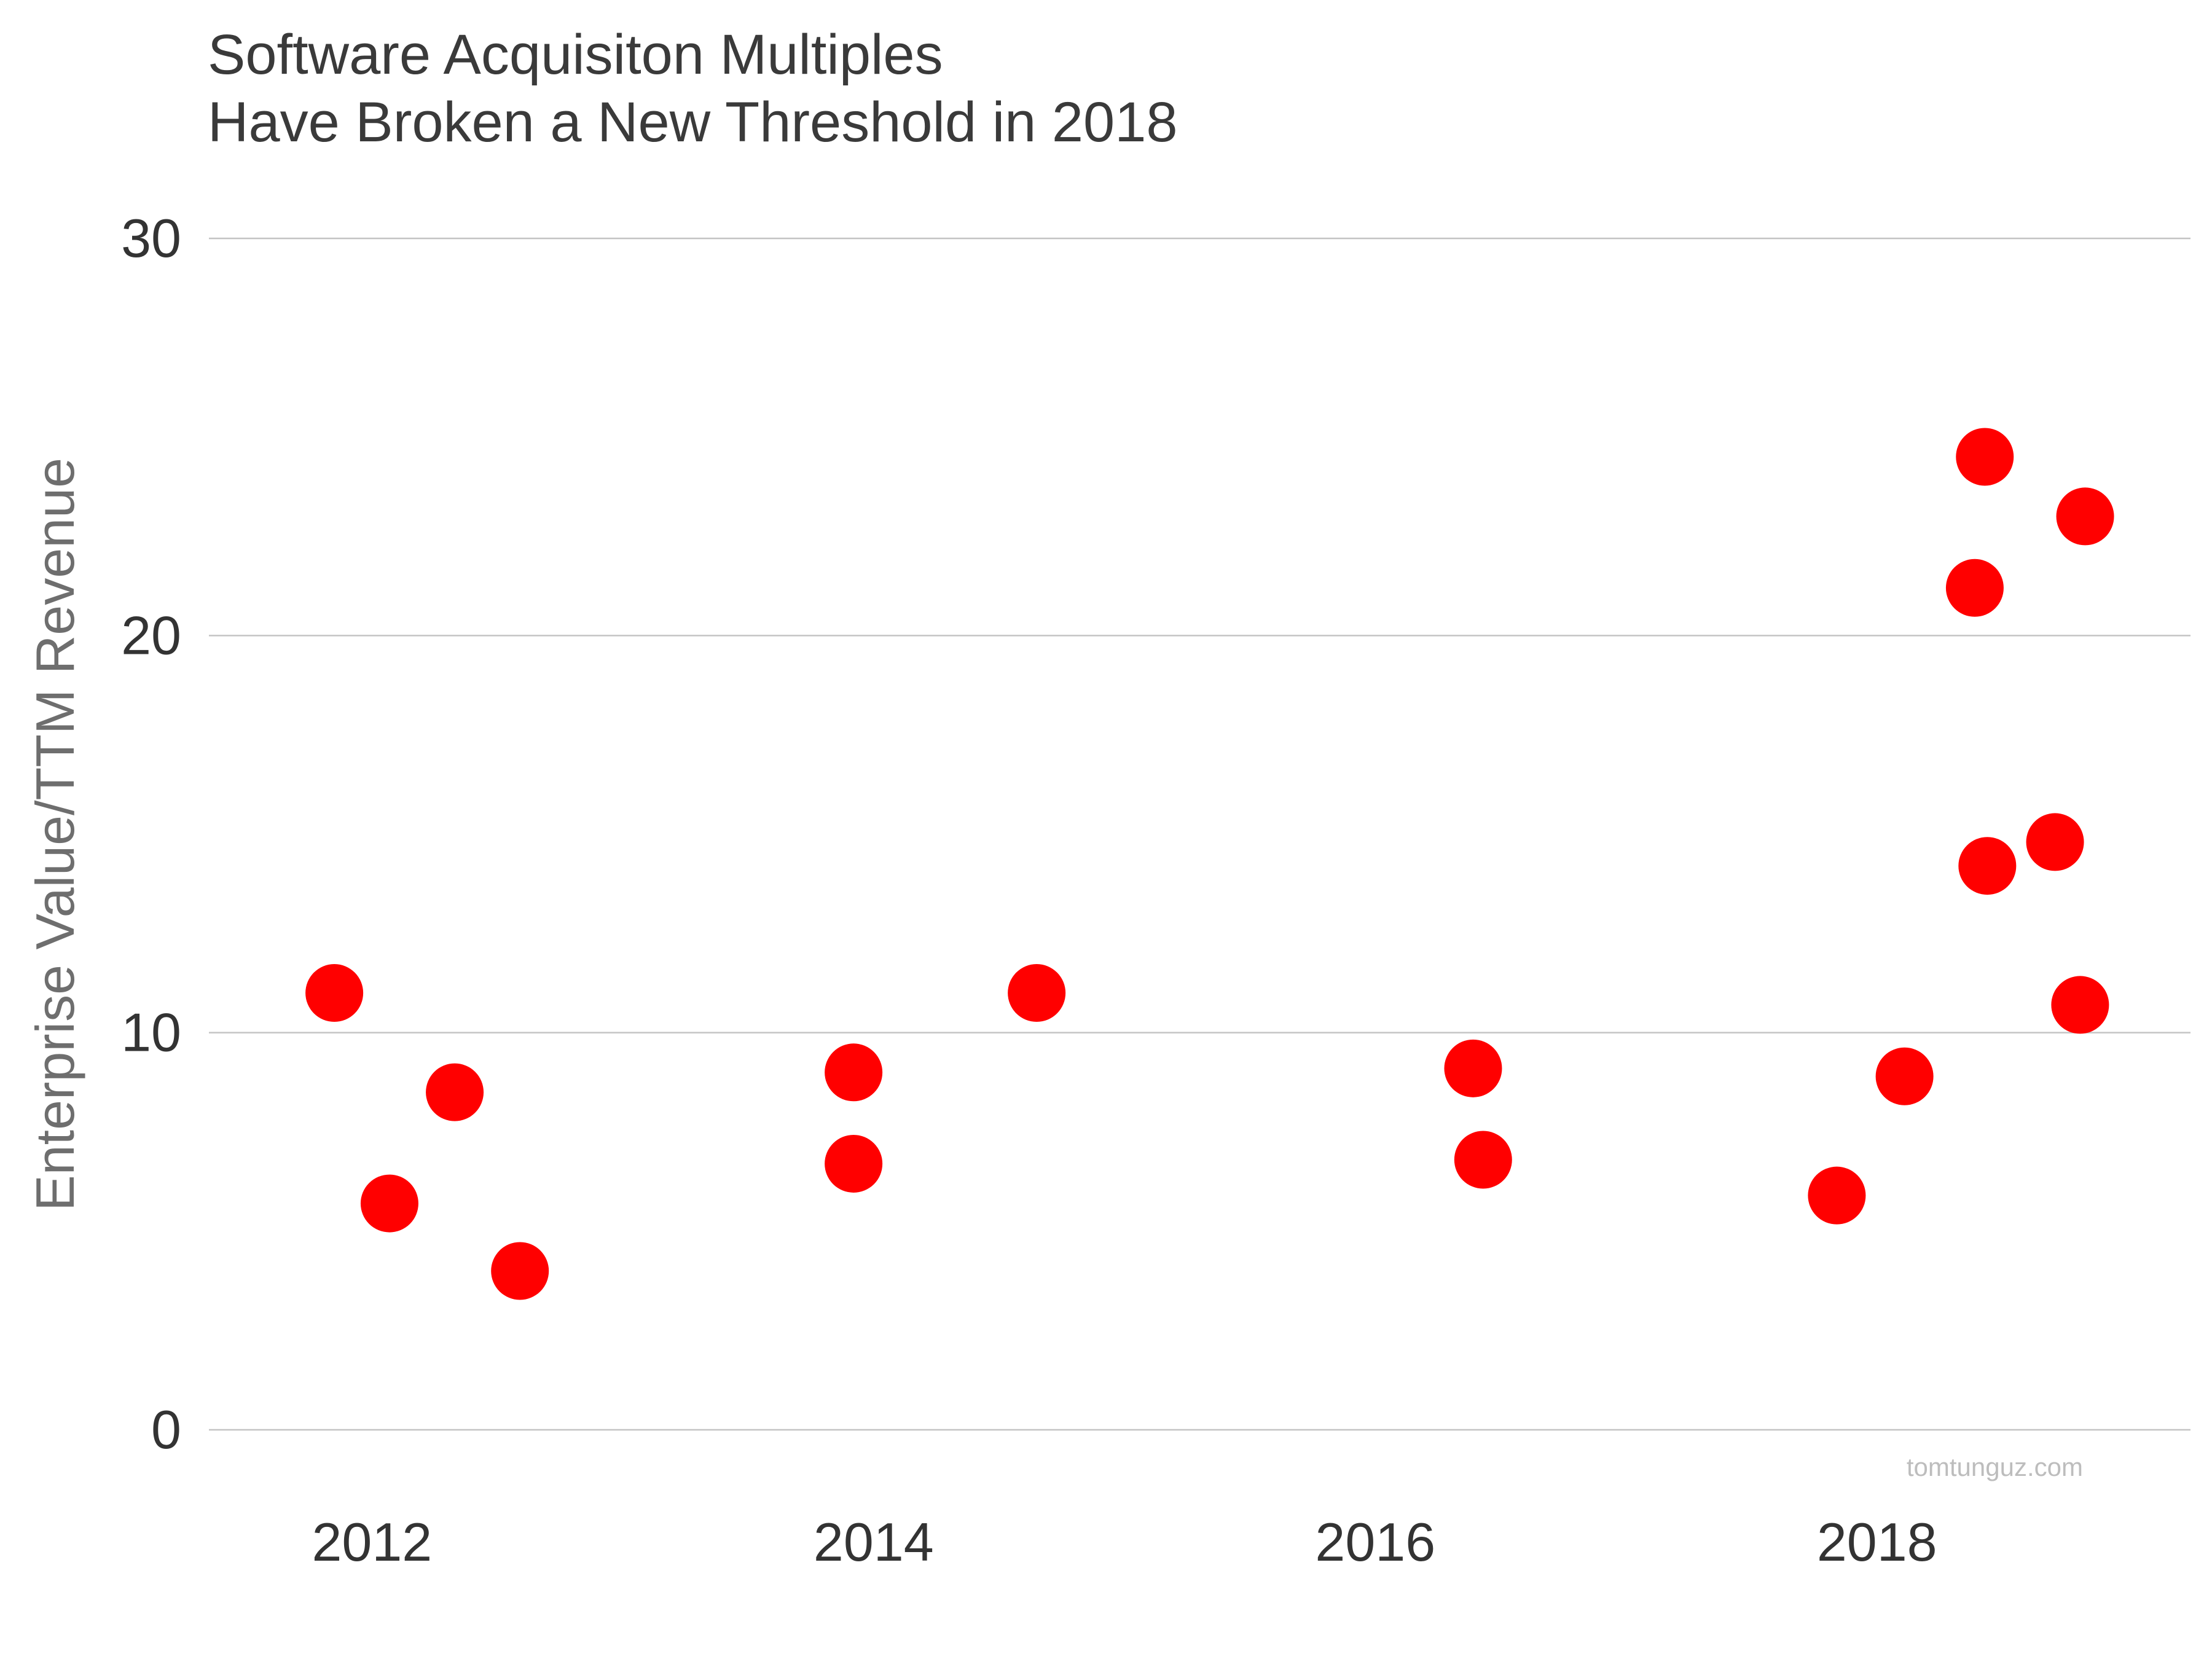 This screenshot has height=1659, width=2212. What do you see at coordinates (151, 238) in the screenshot?
I see `y-tick-label-30: 30` at bounding box center [151, 238].